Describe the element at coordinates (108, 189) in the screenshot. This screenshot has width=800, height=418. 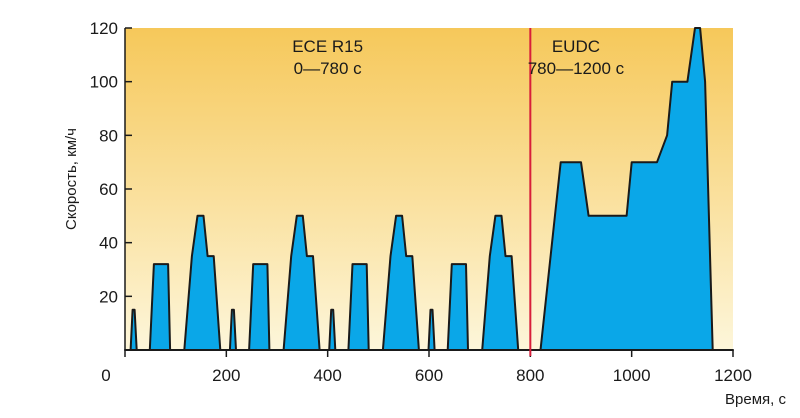
I see `y-tick-label: 60` at that location.